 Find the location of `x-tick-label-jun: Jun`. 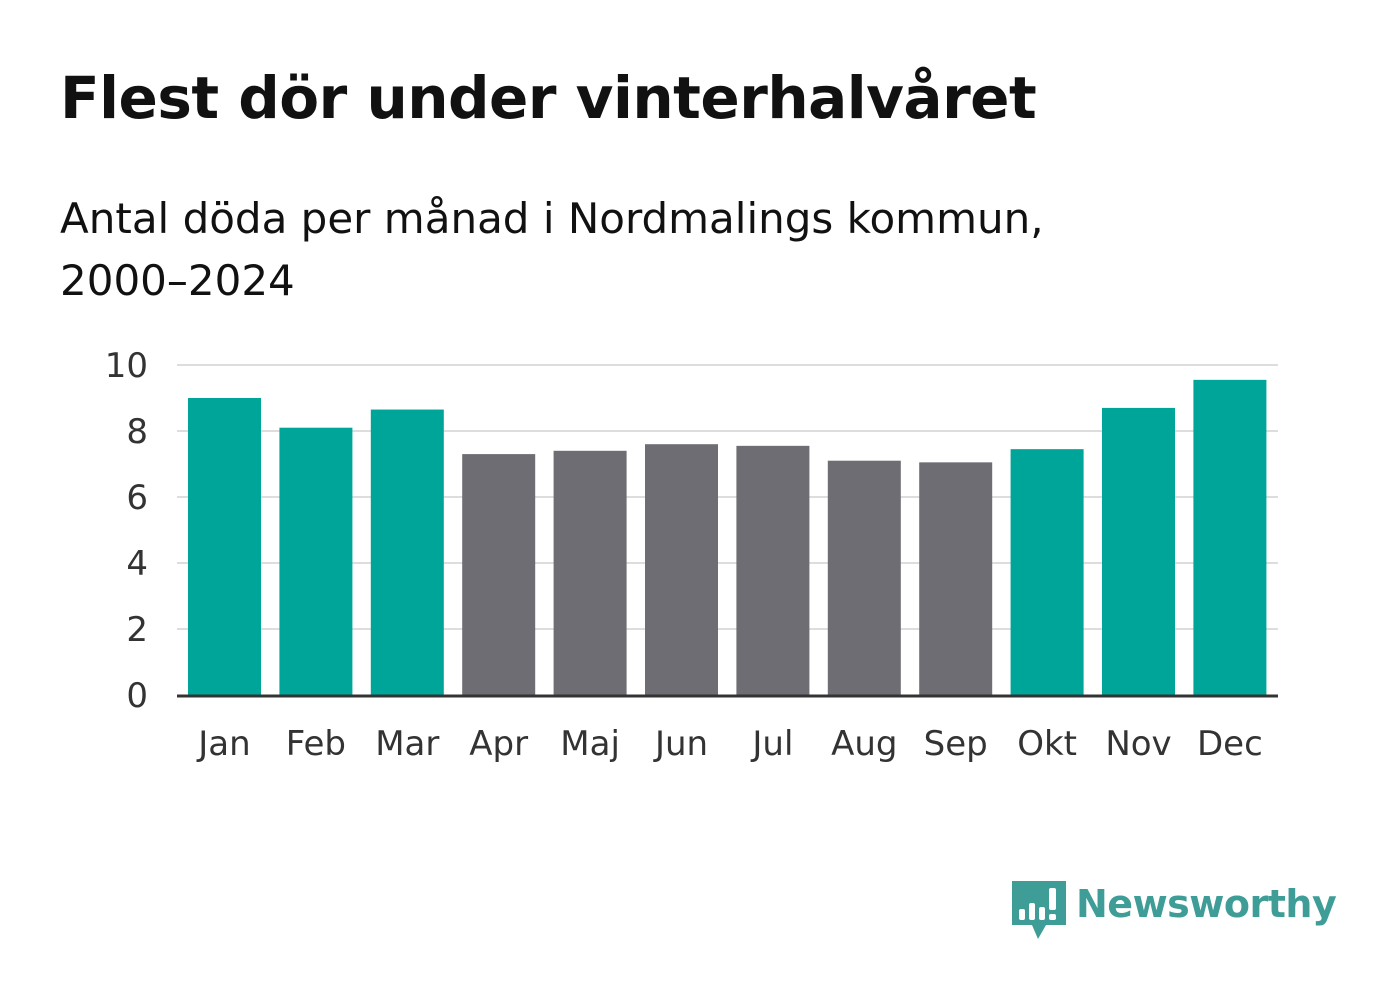

x-tick-label-jun: Jun is located at coordinates (680, 744).